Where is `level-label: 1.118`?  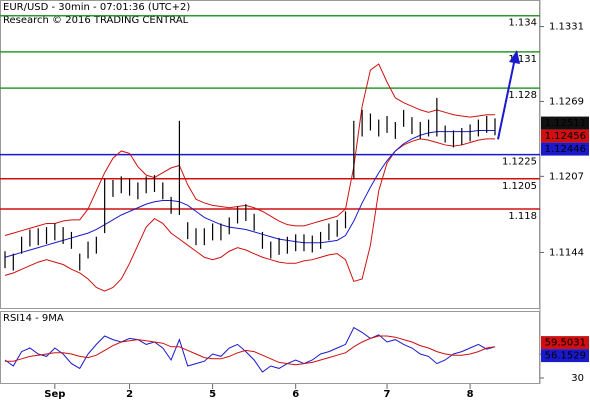 level-label: 1.118 is located at coordinates (522, 216).